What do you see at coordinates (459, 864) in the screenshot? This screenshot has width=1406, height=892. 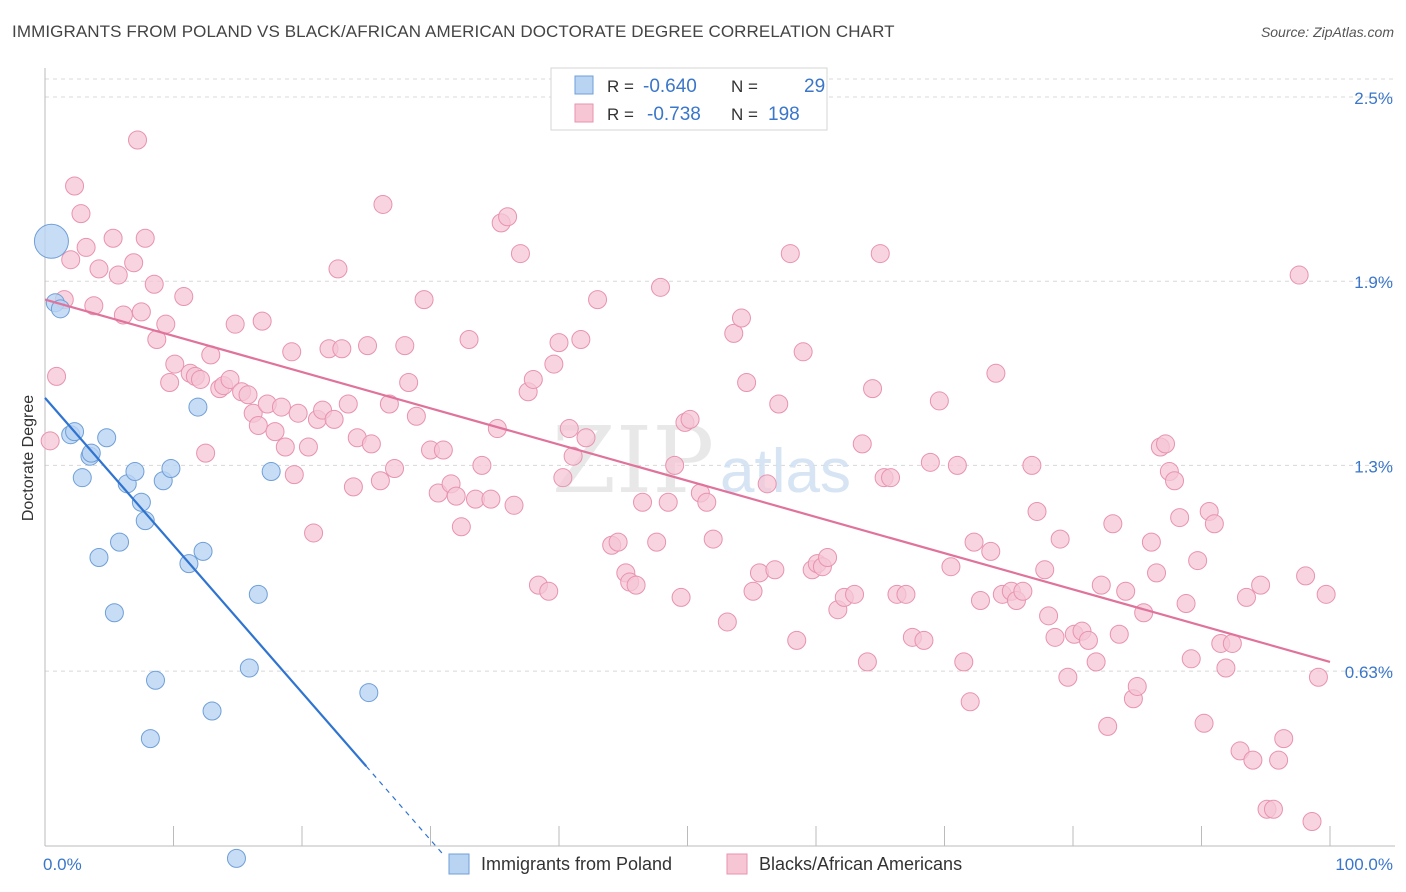 I see `legend-swatch-poland` at bounding box center [459, 864].